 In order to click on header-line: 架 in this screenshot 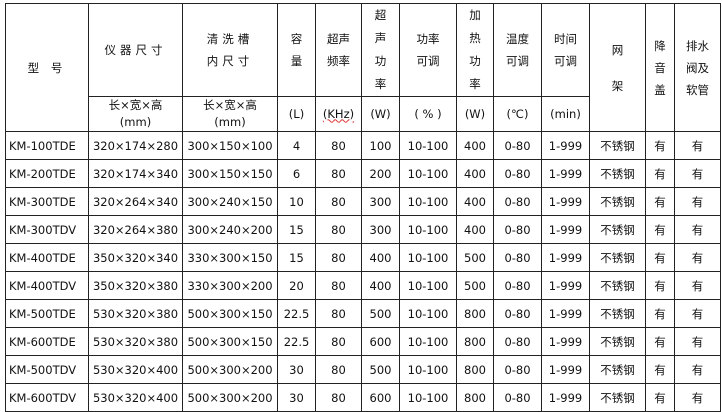, I will do `click(617, 85)`.